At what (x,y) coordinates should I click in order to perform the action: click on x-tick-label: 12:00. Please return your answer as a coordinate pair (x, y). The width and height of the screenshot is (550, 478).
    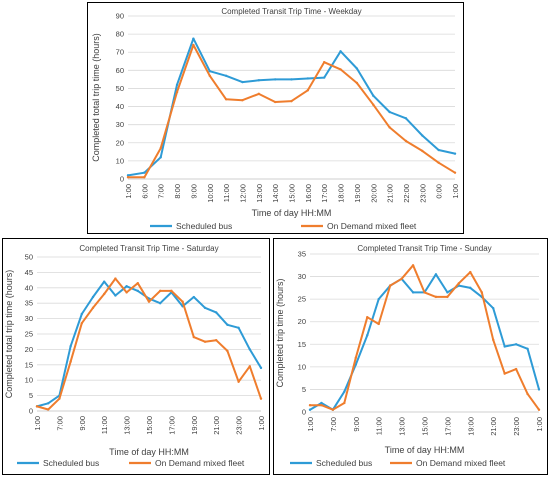
    Looking at the image, I should click on (242, 193).